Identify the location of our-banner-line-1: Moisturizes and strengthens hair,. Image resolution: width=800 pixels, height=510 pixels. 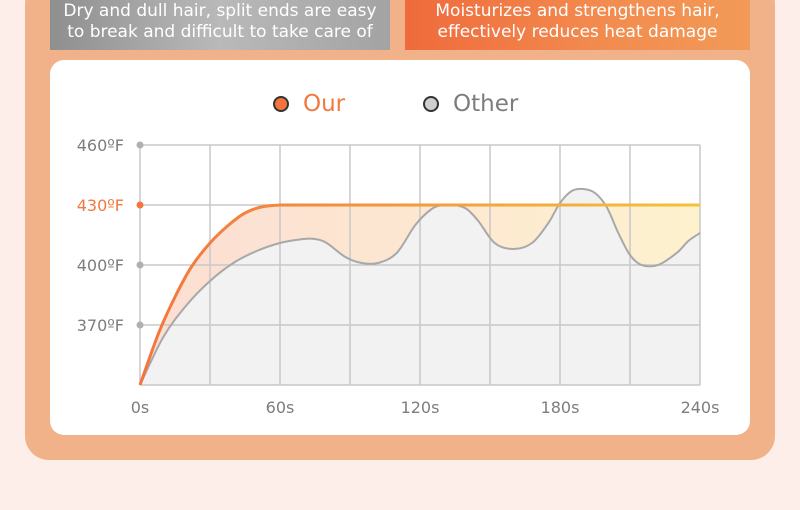
(577, 11).